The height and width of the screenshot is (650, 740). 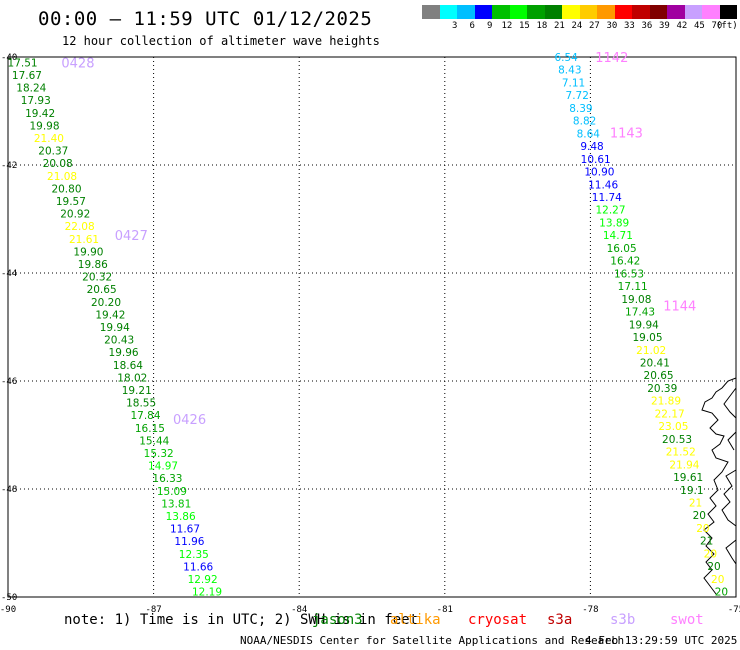 What do you see at coordinates (9, 382) in the screenshot?
I see `lat-tick-label: -46` at bounding box center [9, 382].